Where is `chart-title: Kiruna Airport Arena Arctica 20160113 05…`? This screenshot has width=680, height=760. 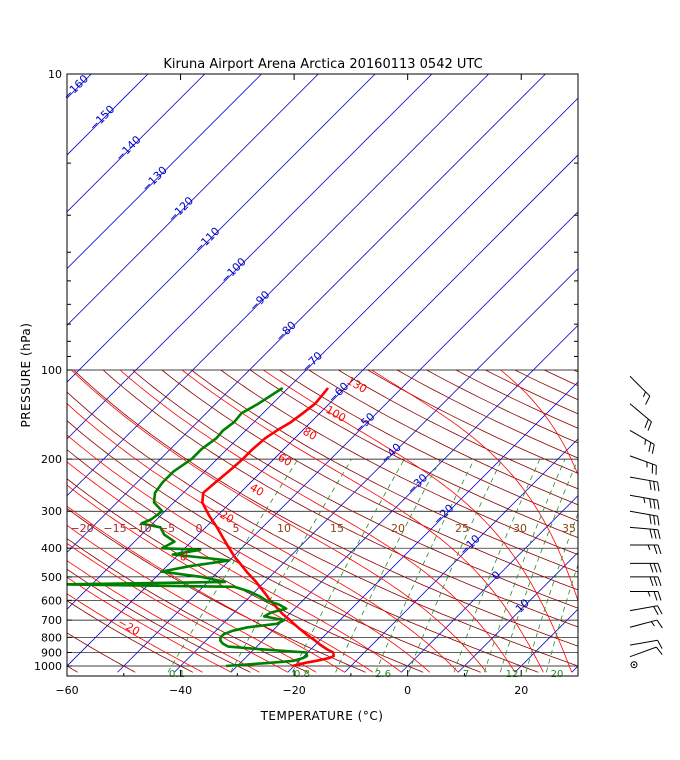
chart-title: Kiruna Airport Arena Arctica 20160113 05… is located at coordinates (322, 64).